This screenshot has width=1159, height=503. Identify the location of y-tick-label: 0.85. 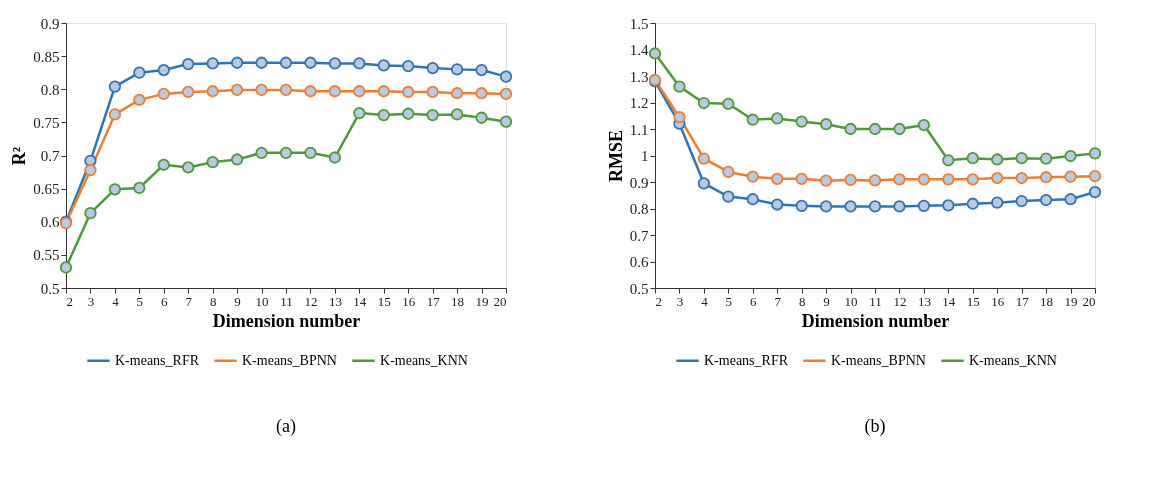
(46, 56).